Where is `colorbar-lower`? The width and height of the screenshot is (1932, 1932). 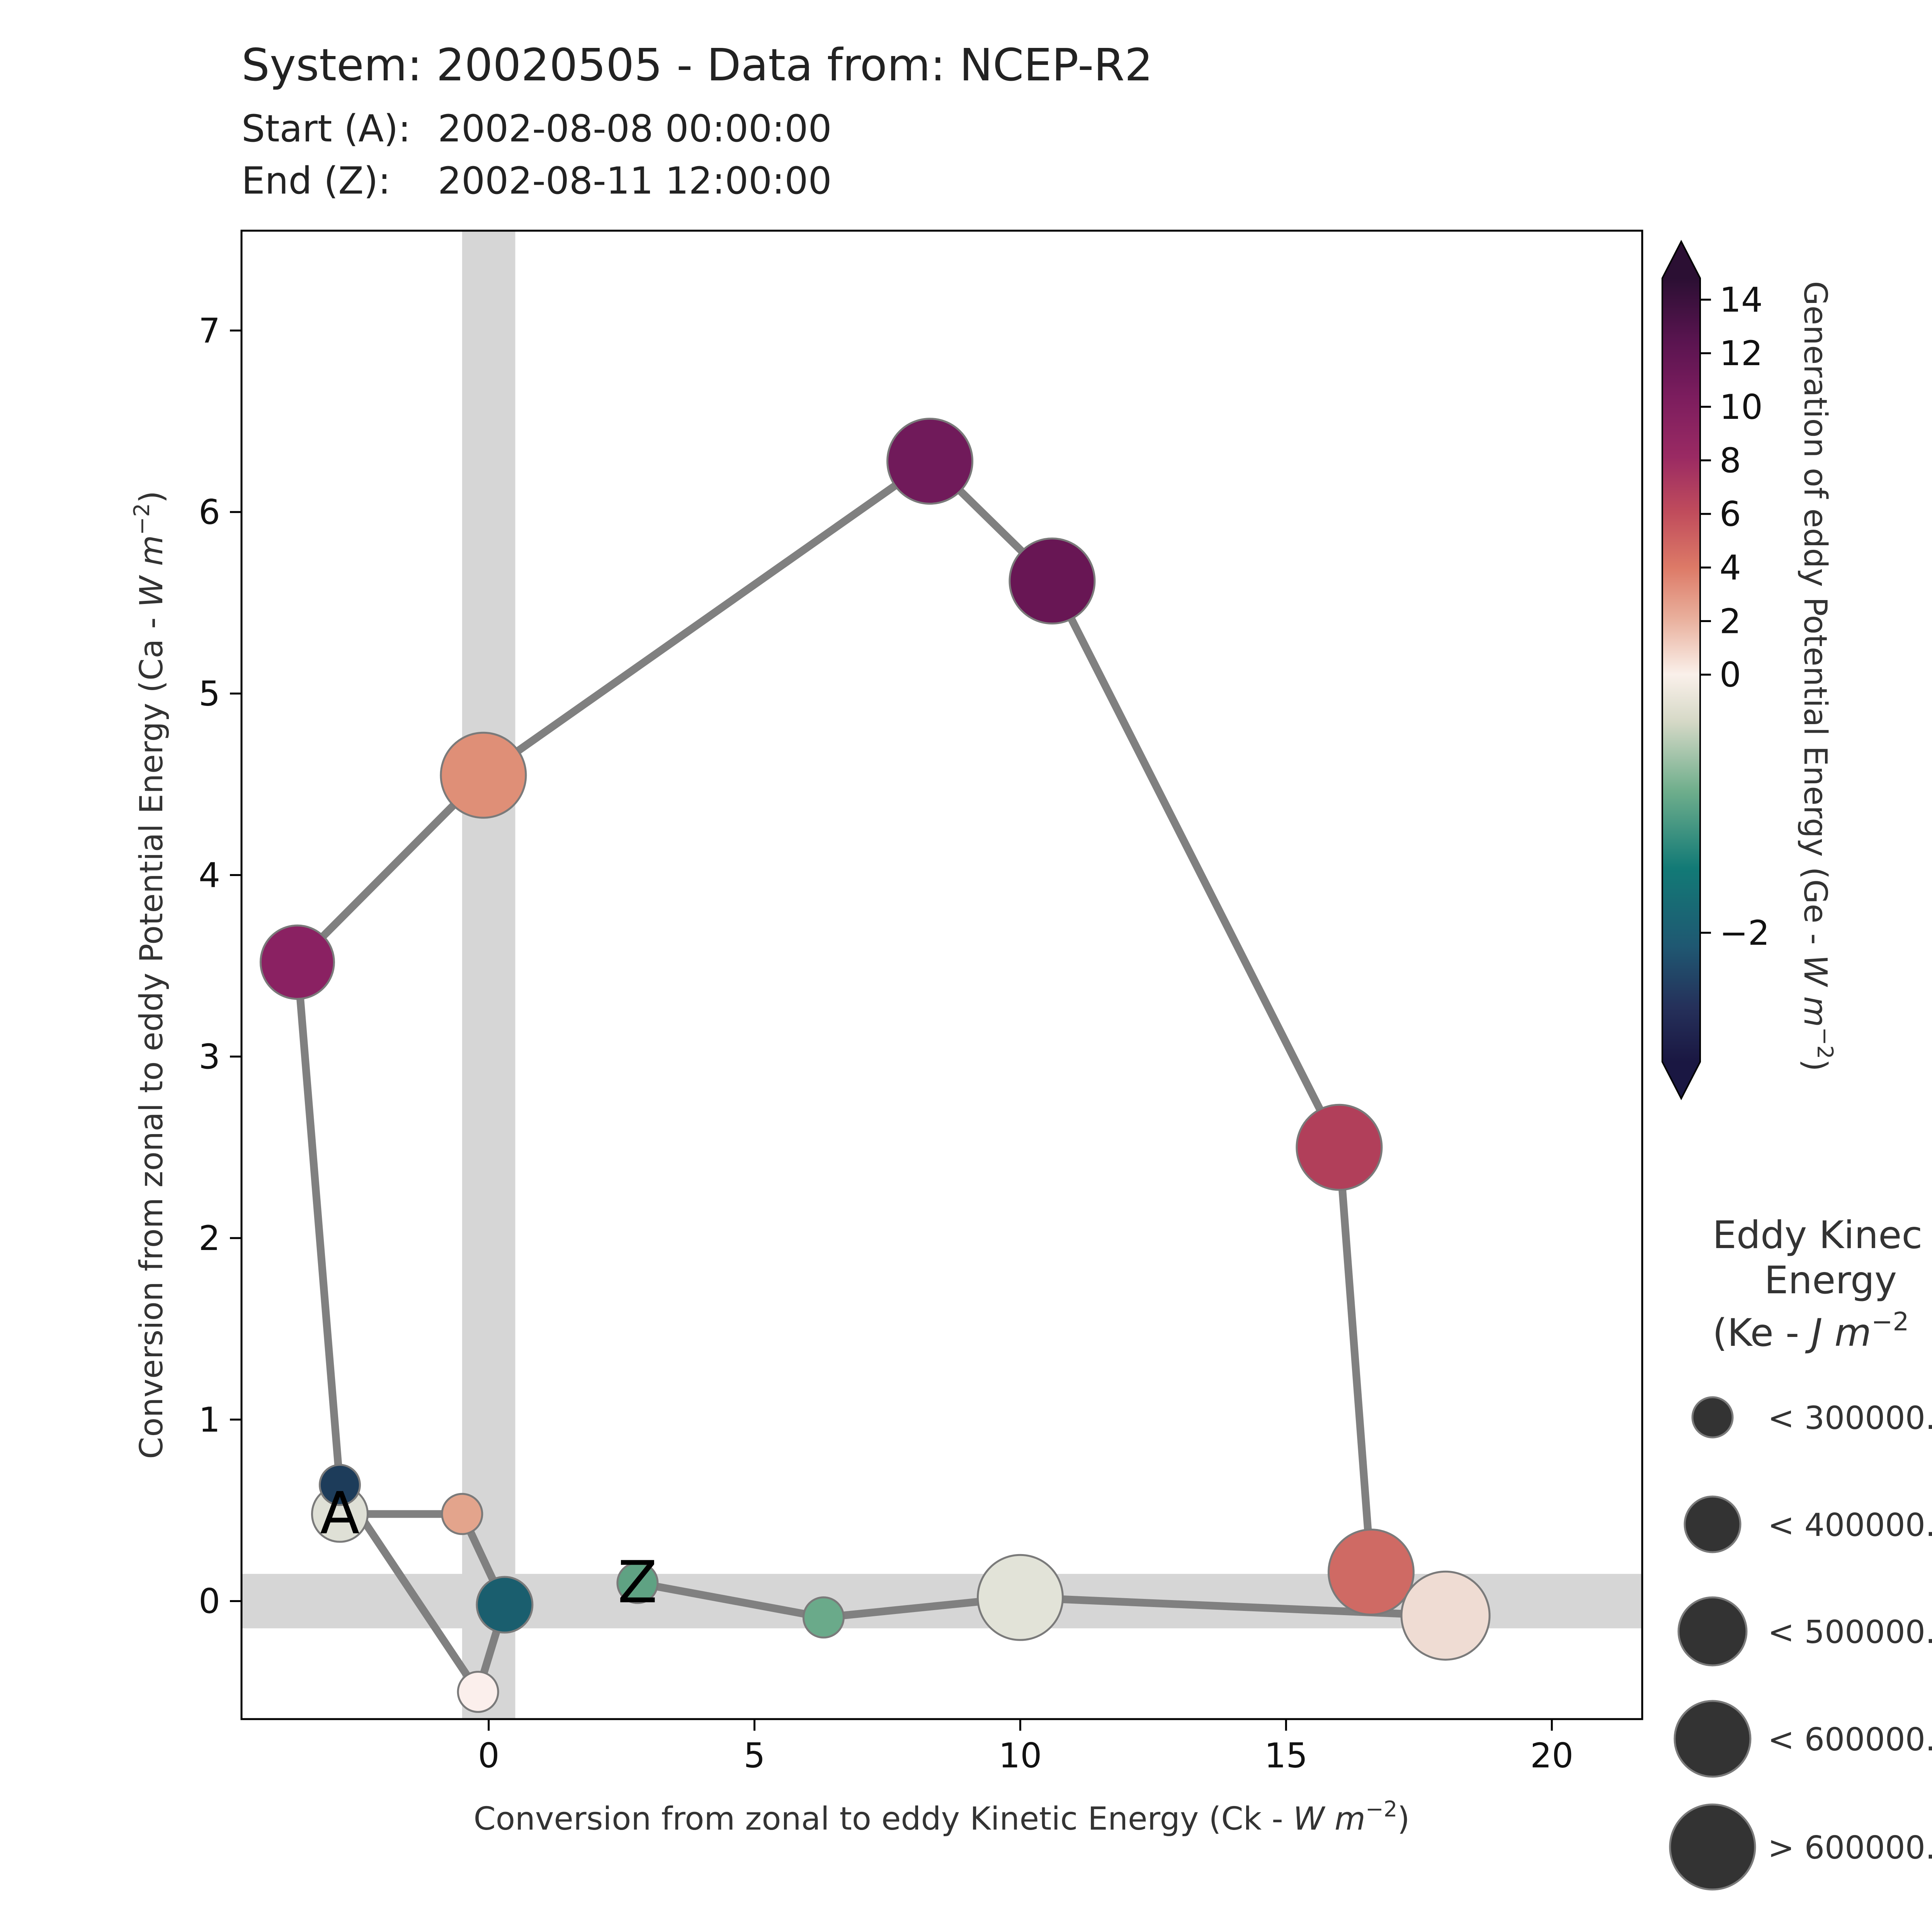
colorbar-lower is located at coordinates (1681, 869).